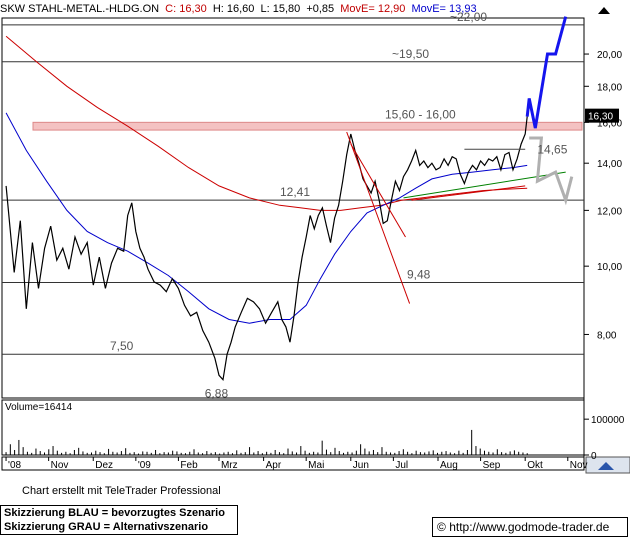  Describe the element at coordinates (122, 346) in the screenshot. I see `level-label: 7,50` at that location.